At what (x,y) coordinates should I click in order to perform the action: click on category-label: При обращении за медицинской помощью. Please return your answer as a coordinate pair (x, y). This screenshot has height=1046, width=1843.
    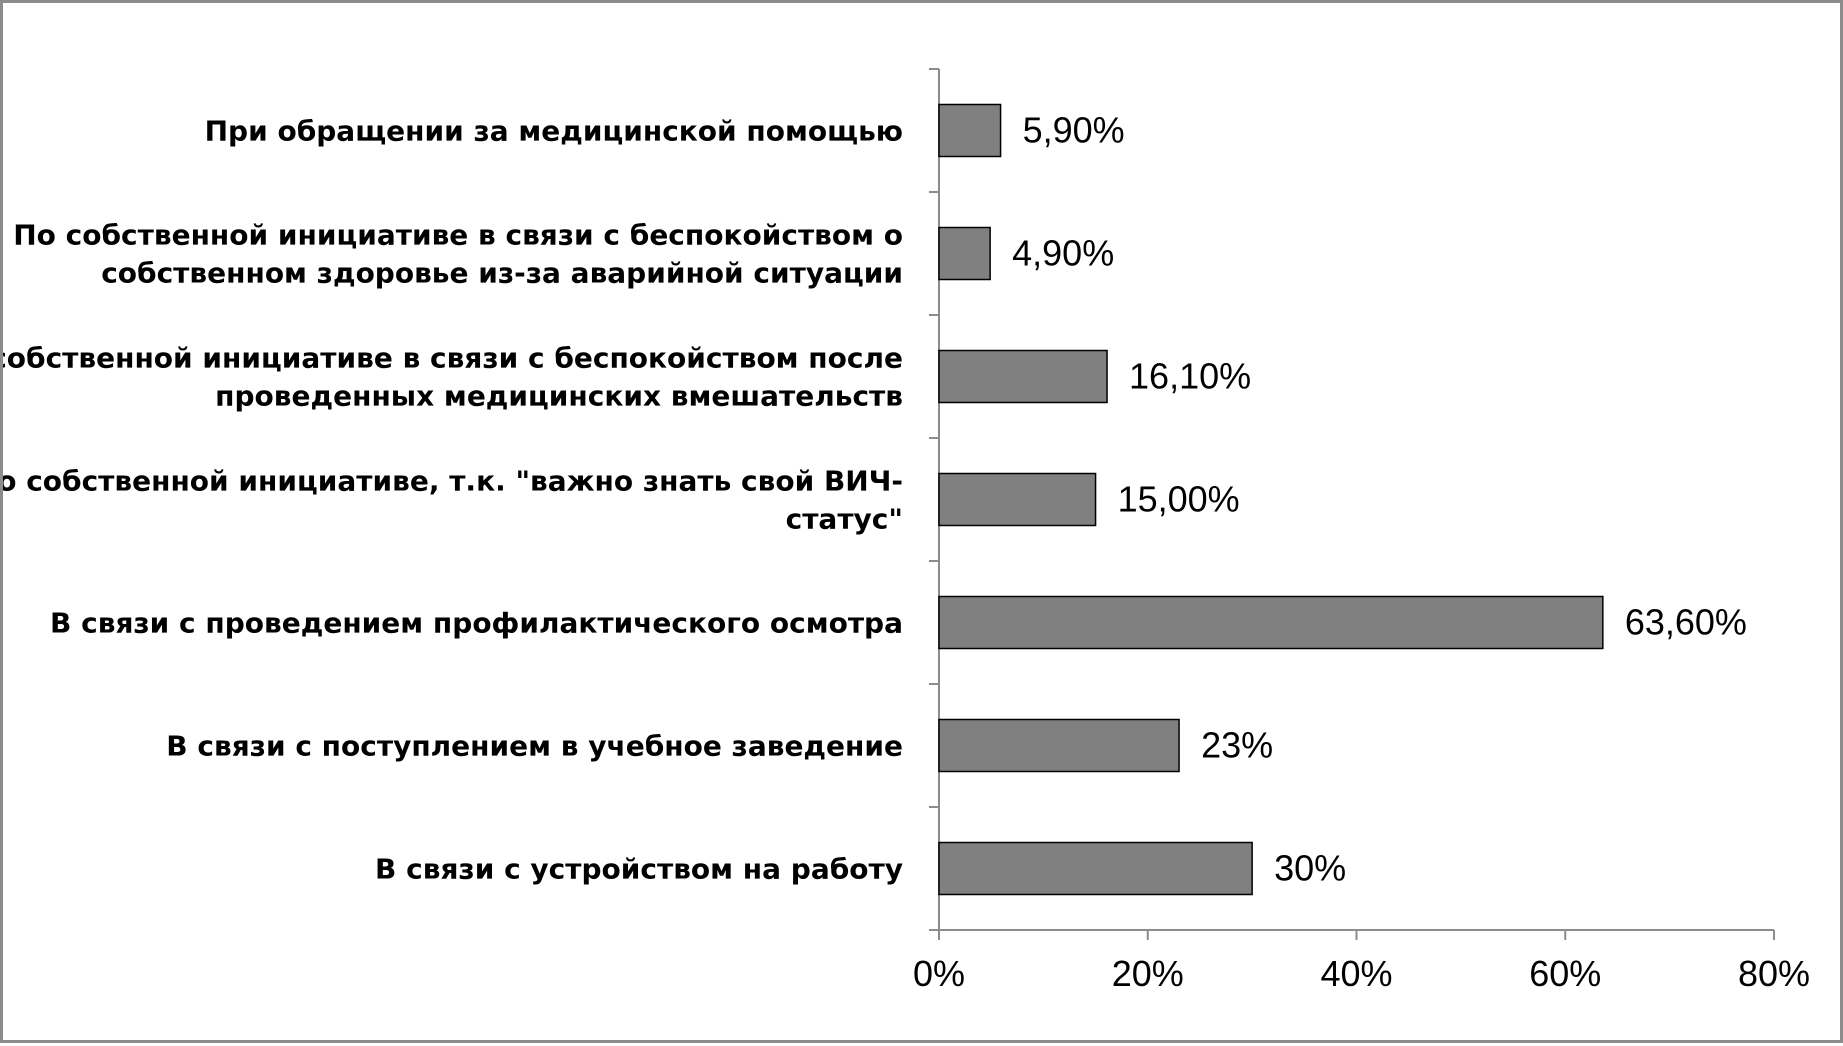
    Looking at the image, I should click on (554, 131).